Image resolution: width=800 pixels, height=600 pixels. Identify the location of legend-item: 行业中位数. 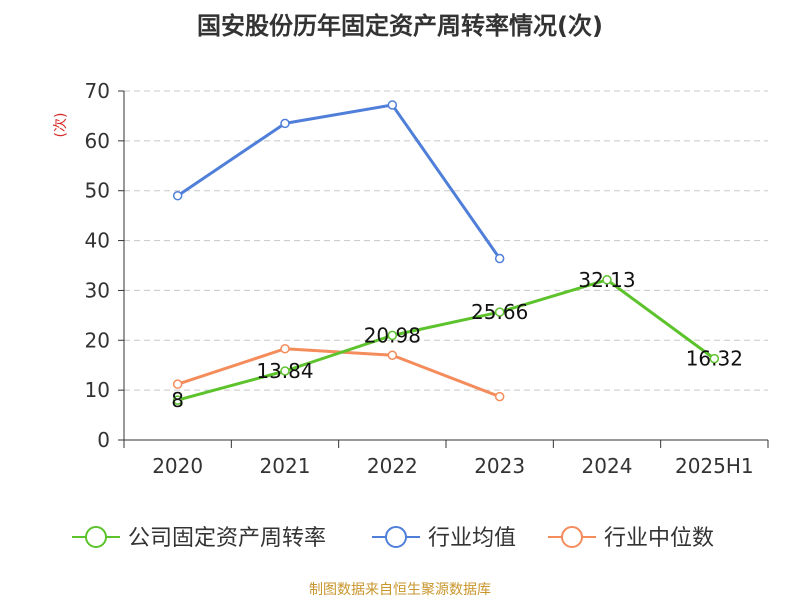
(631, 538).